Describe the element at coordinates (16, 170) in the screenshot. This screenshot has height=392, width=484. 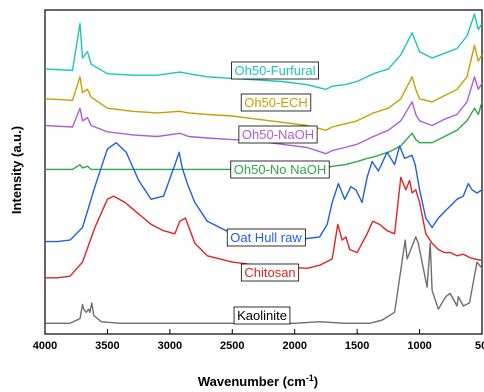
I see `y-axis-title: Intensity (a.u.)` at that location.